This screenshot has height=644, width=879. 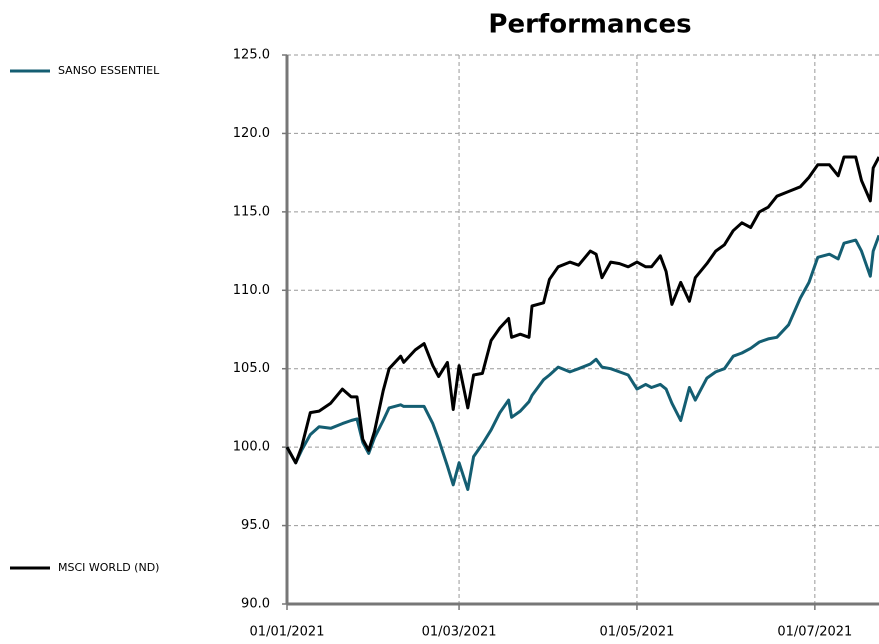 I want to click on x-tick-label: 01/07/2021, so click(x=814, y=632).